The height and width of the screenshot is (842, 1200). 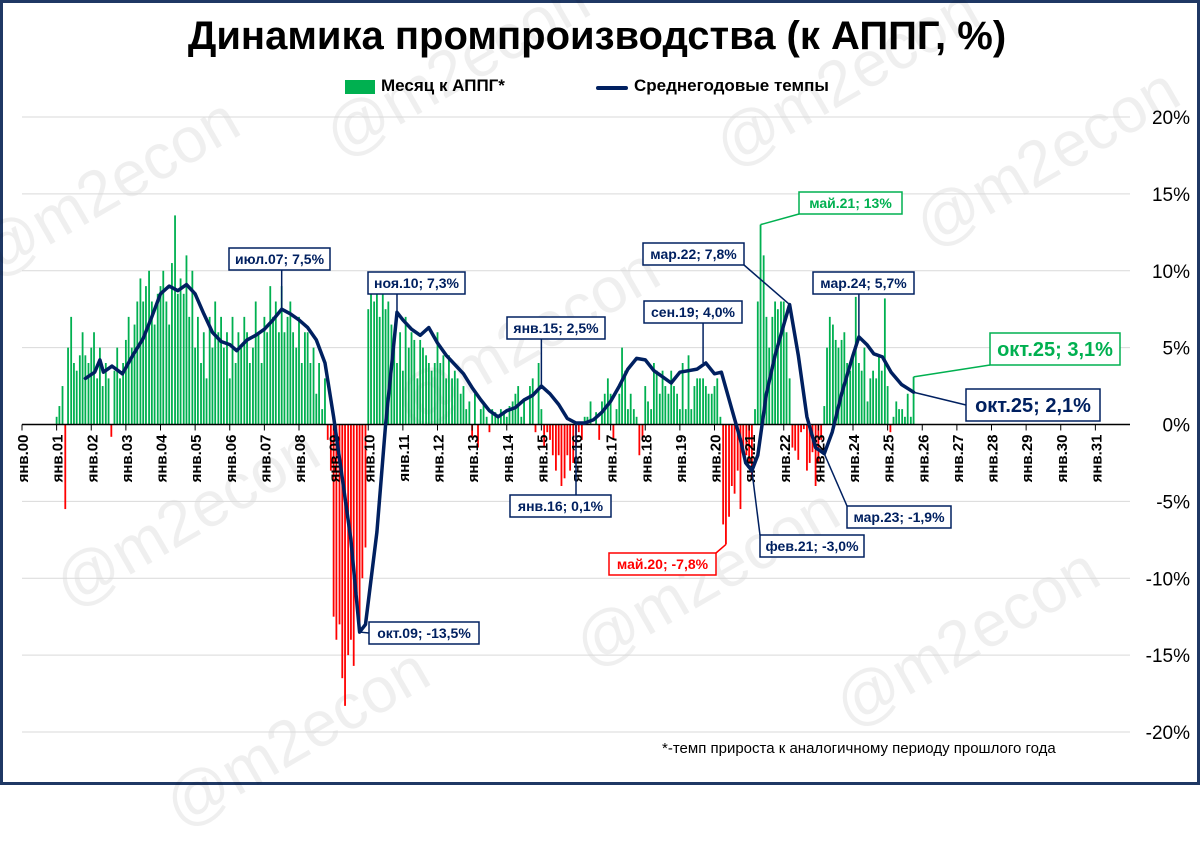 I want to click on y-tick-label: 10%, so click(x=1171, y=272).